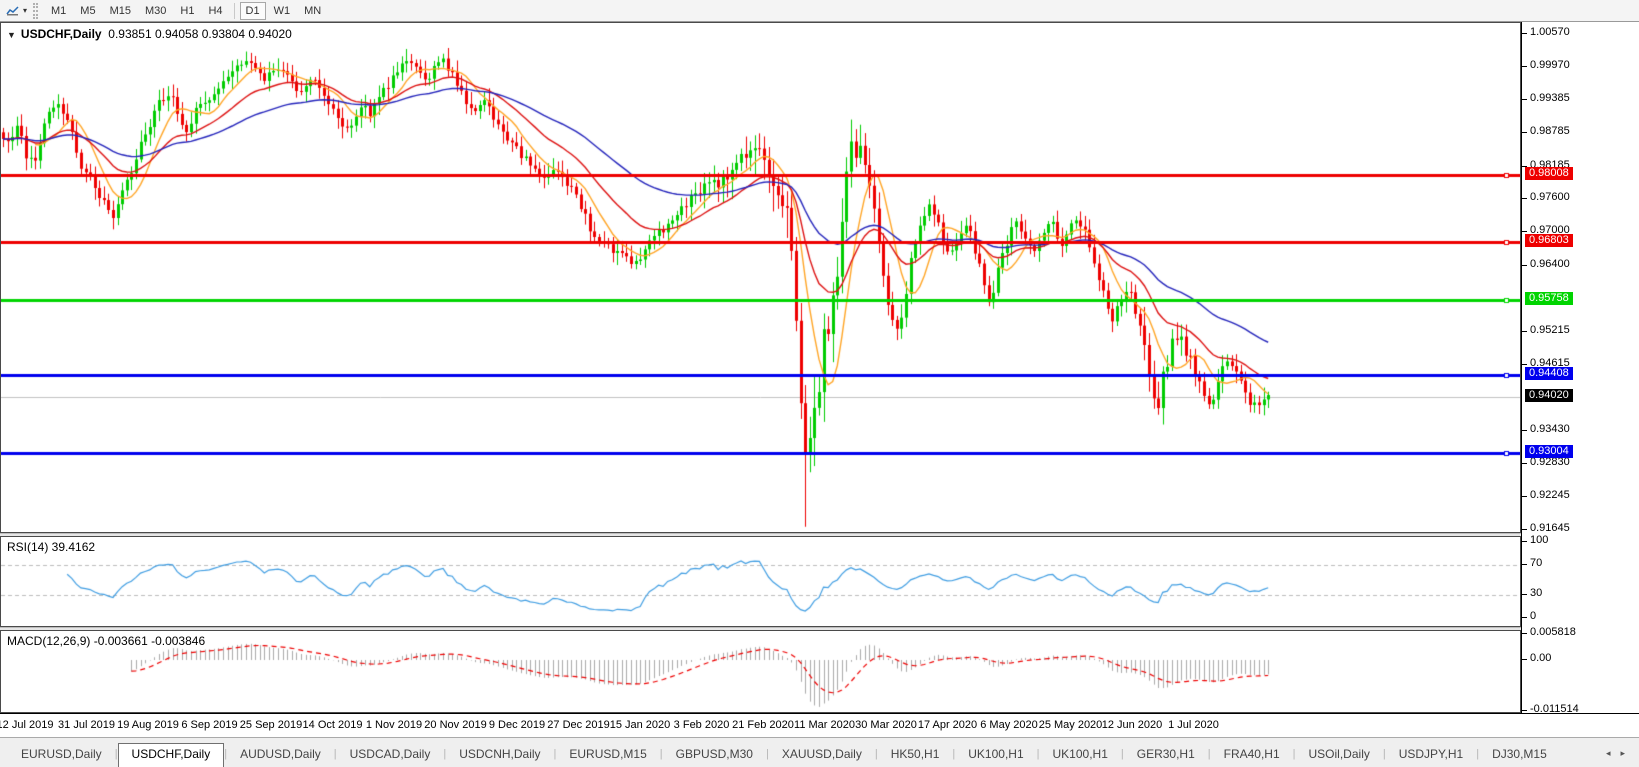  Describe the element at coordinates (1553, 632) in the screenshot. I see `macd-tick-label: 0.005818` at that location.